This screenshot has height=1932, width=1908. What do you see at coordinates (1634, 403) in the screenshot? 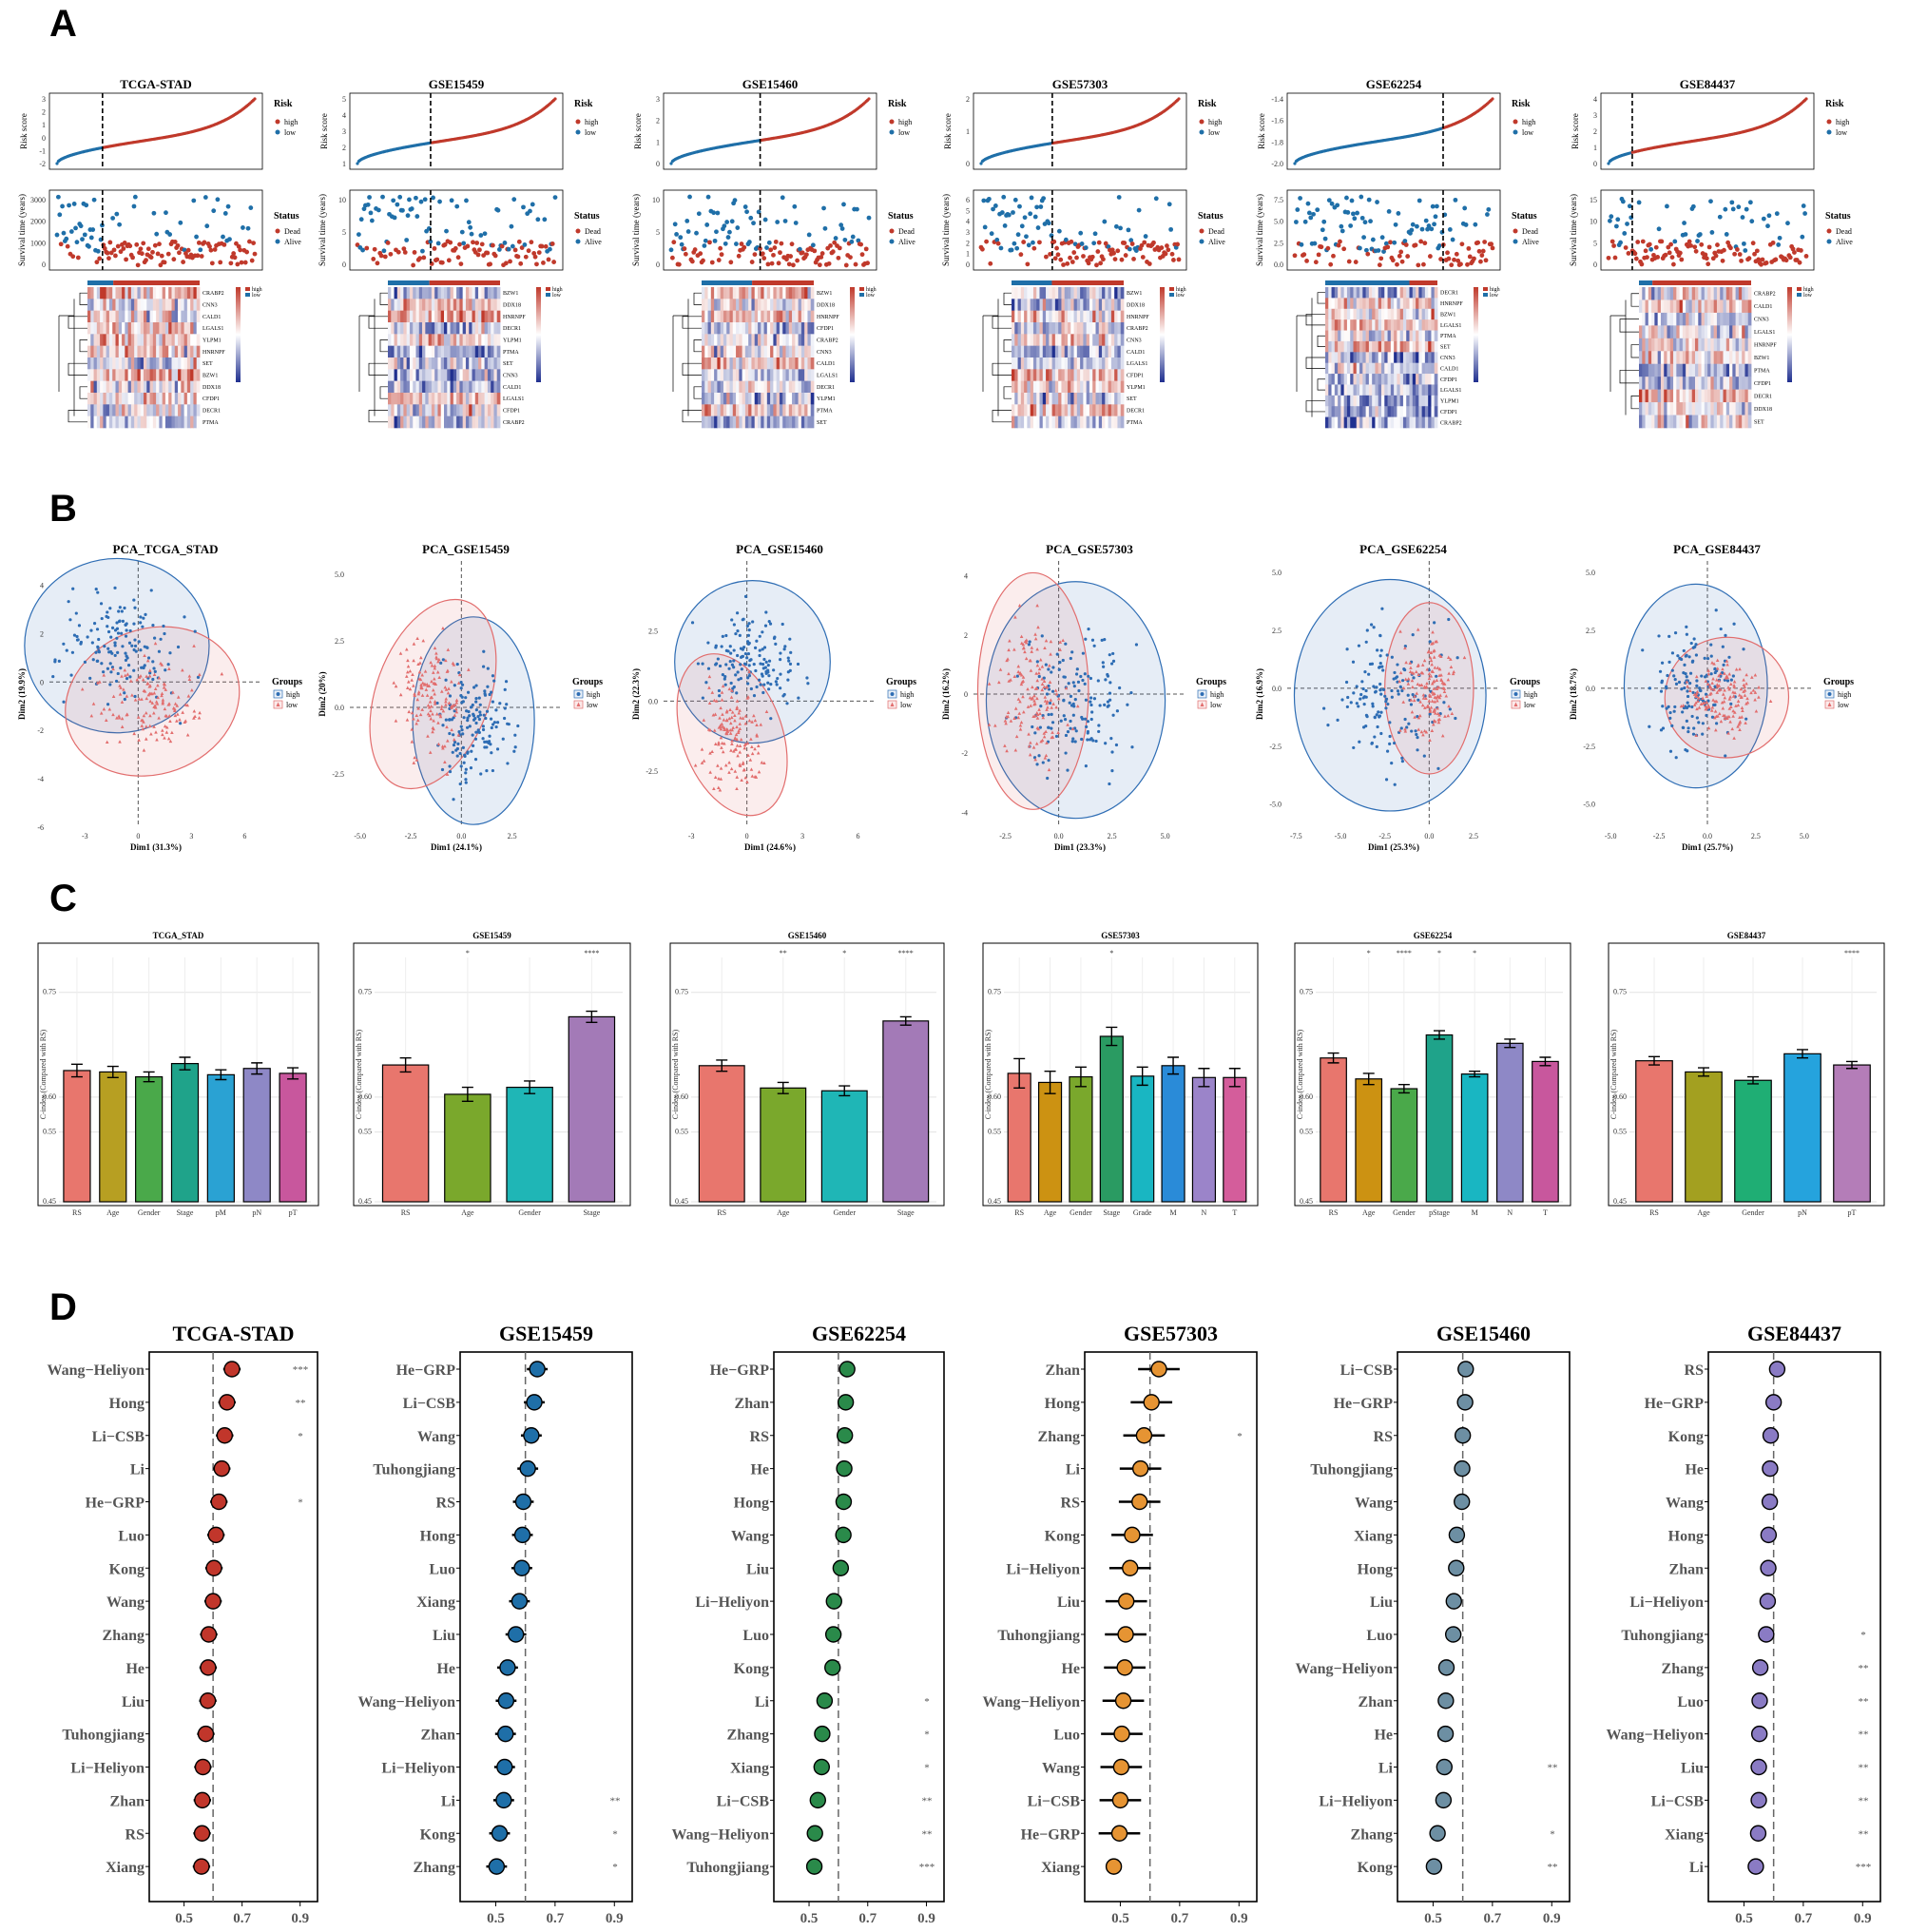
I see `dendrogram-branch` at bounding box center [1634, 403].